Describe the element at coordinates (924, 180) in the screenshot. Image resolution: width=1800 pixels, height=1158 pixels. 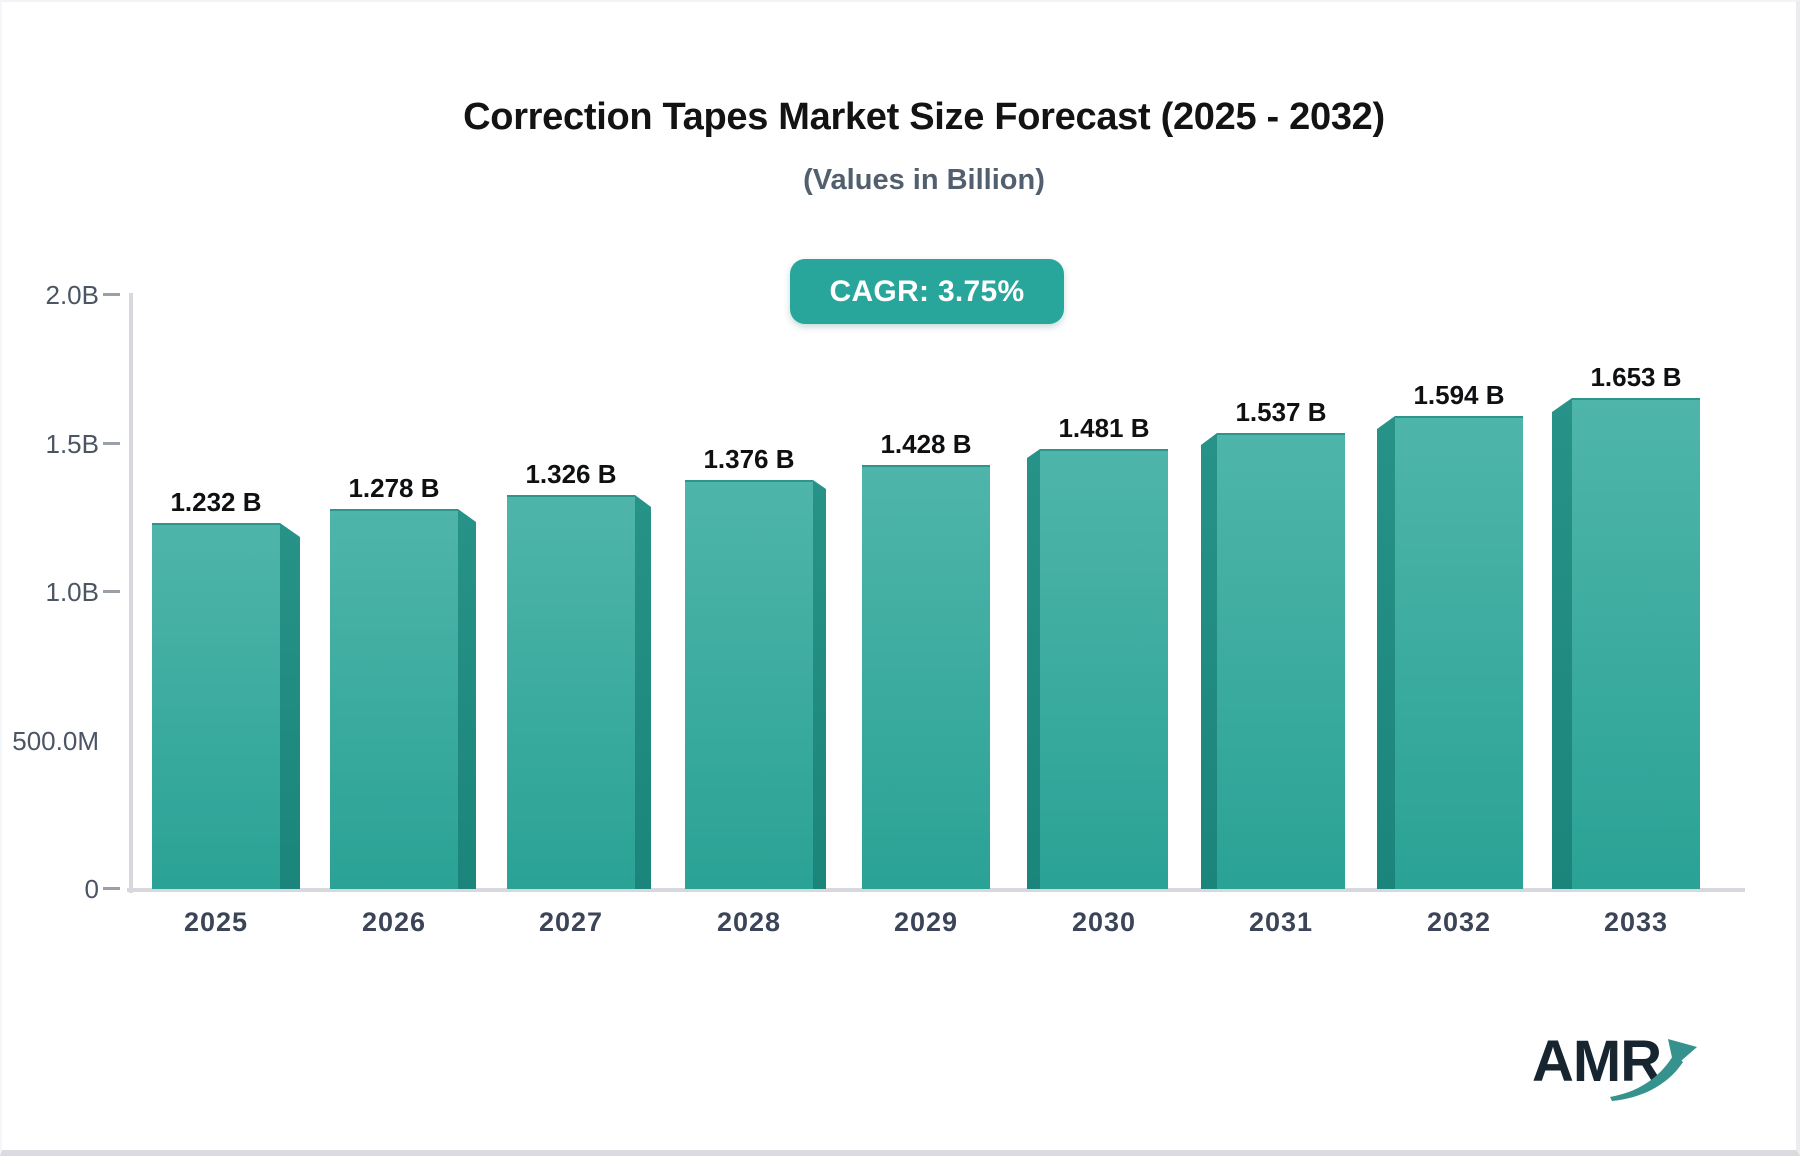
I see `chart-subtitle: (Values in Billion)` at that location.